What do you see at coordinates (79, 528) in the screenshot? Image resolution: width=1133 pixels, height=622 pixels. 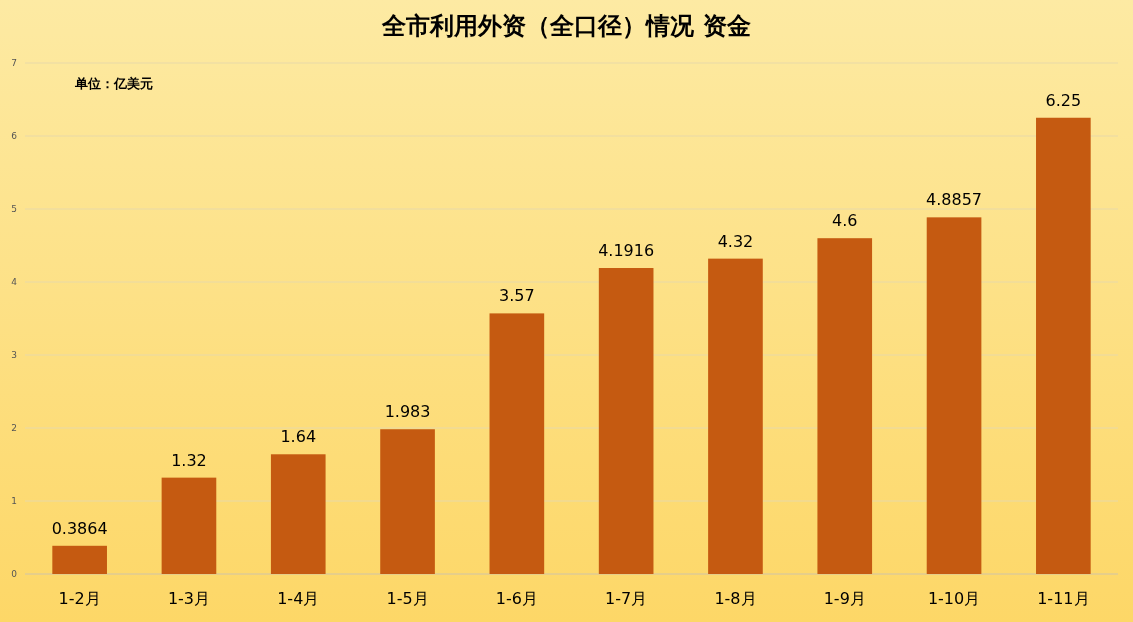 I see `data-label: 0.3864` at bounding box center [79, 528].